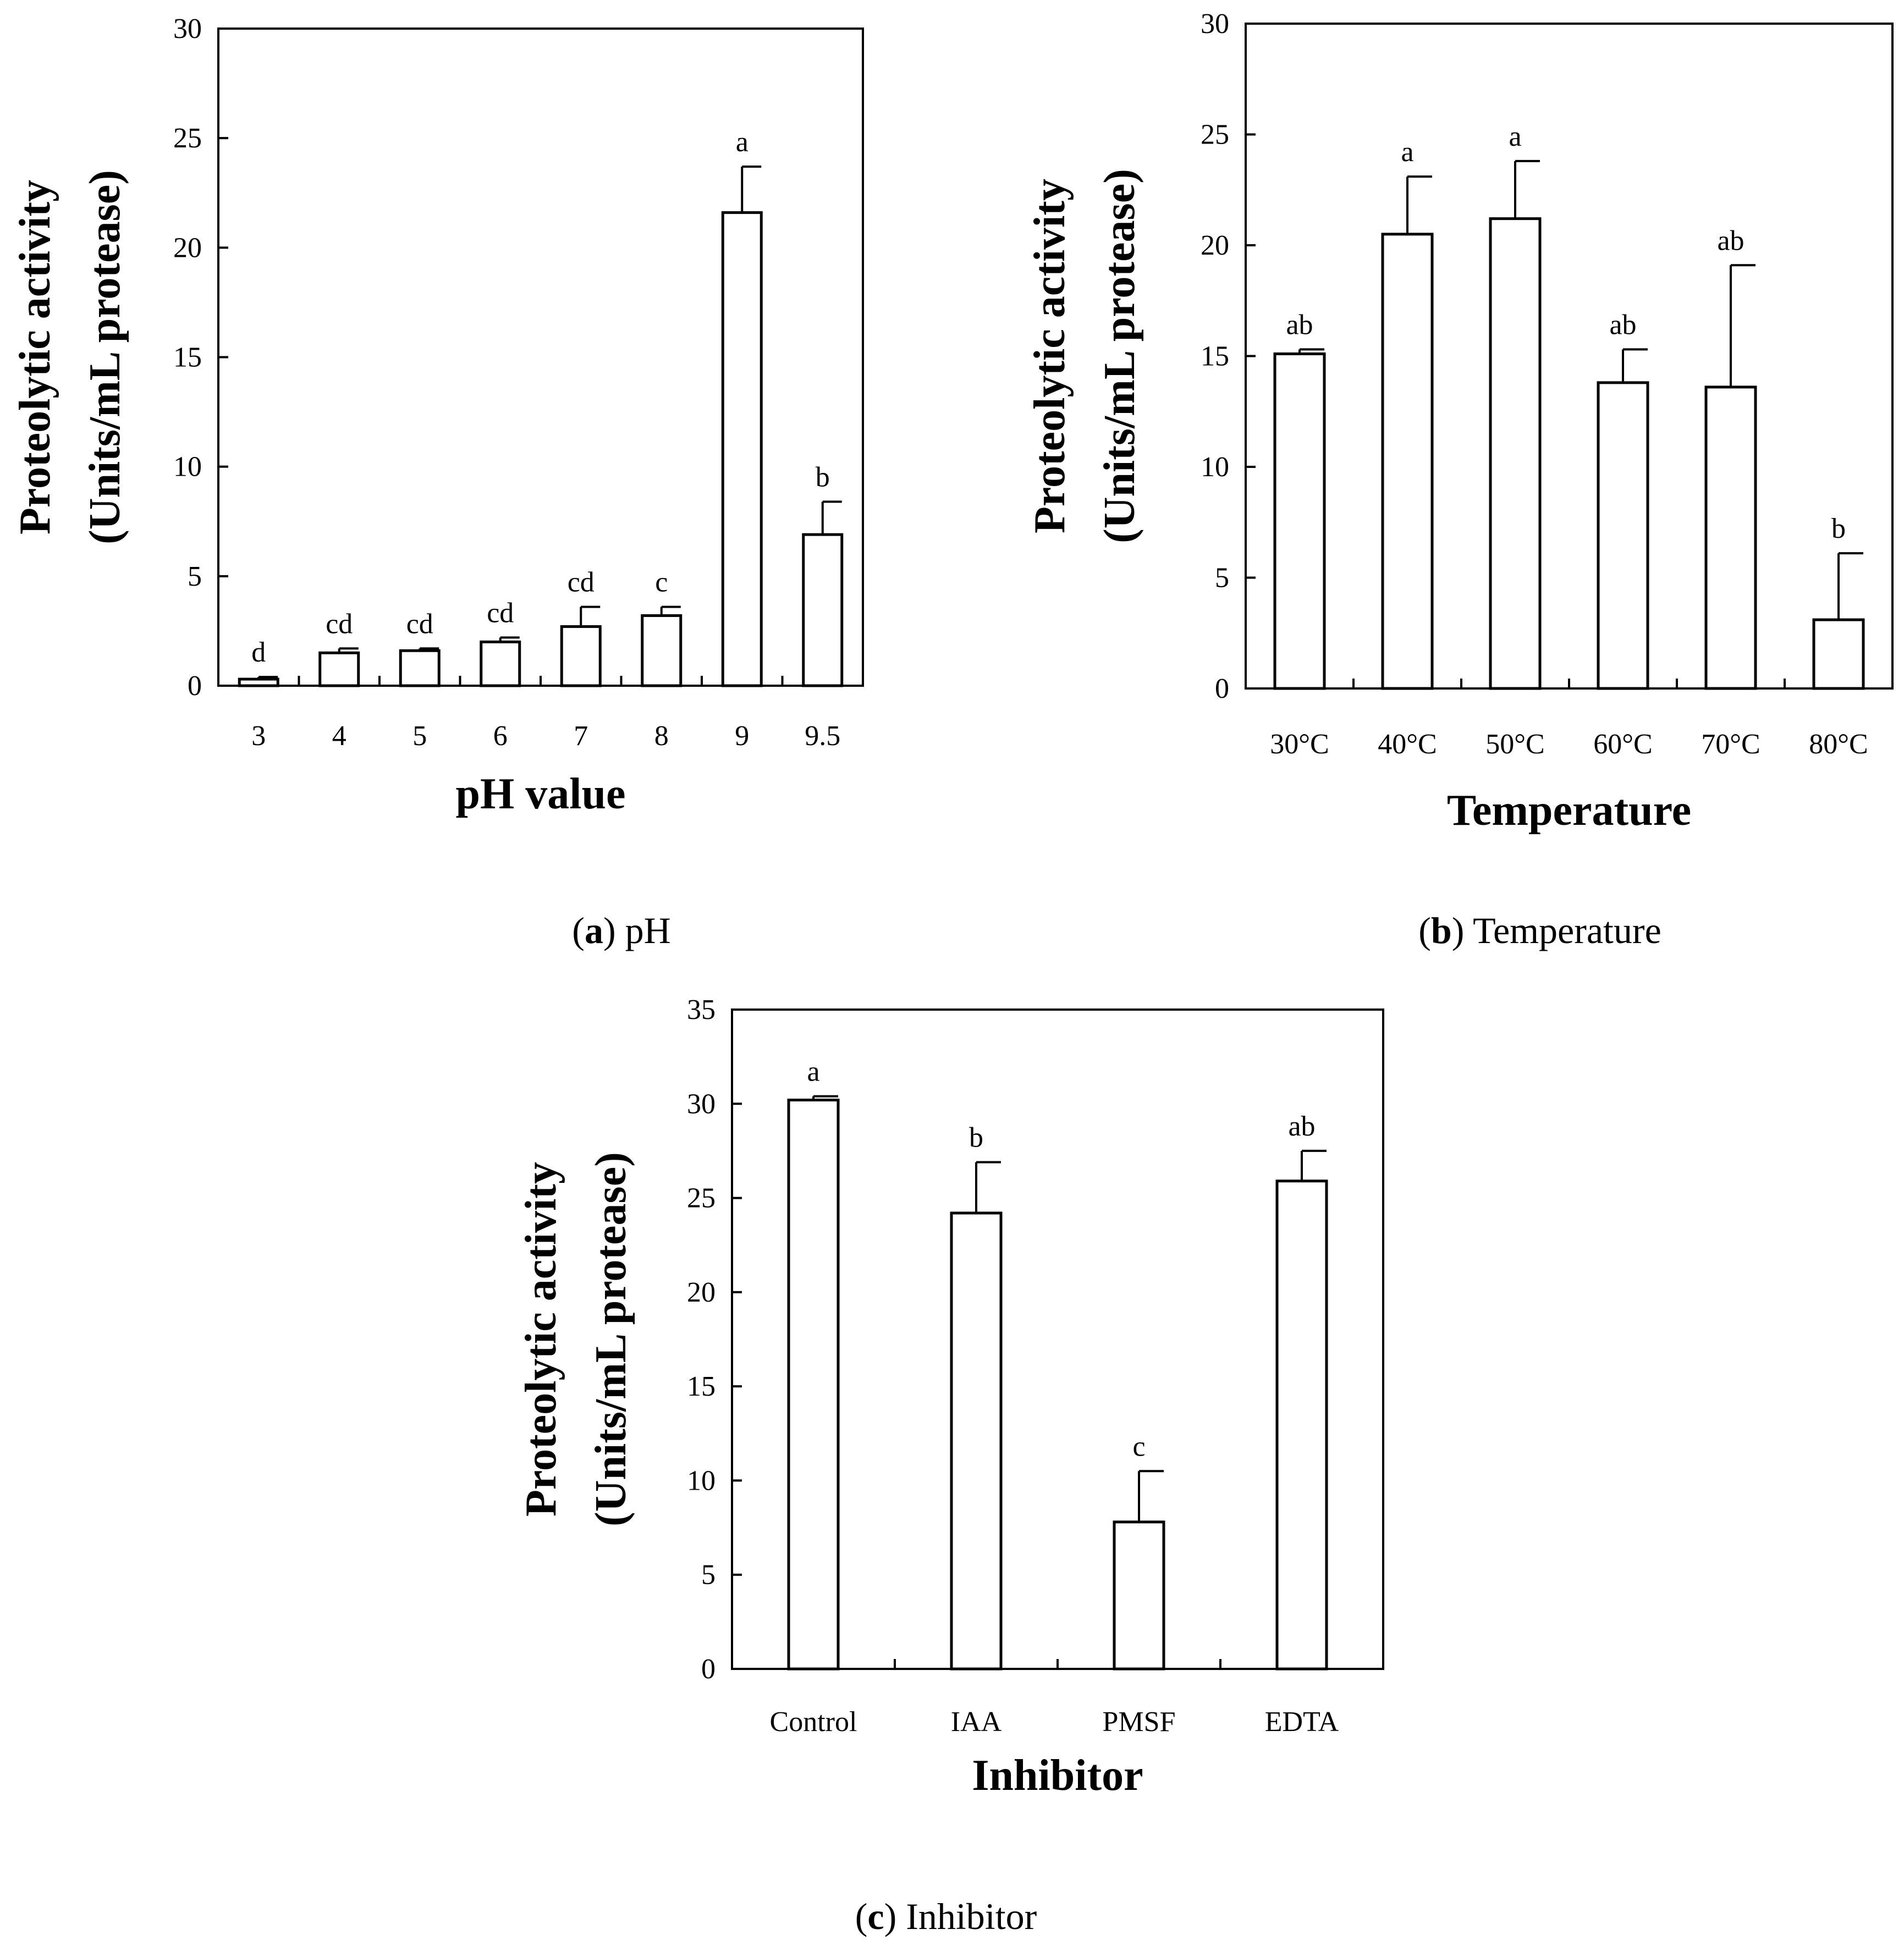 This screenshot has width=1904, height=1940. I want to click on bar-30°C, so click(1299, 521).